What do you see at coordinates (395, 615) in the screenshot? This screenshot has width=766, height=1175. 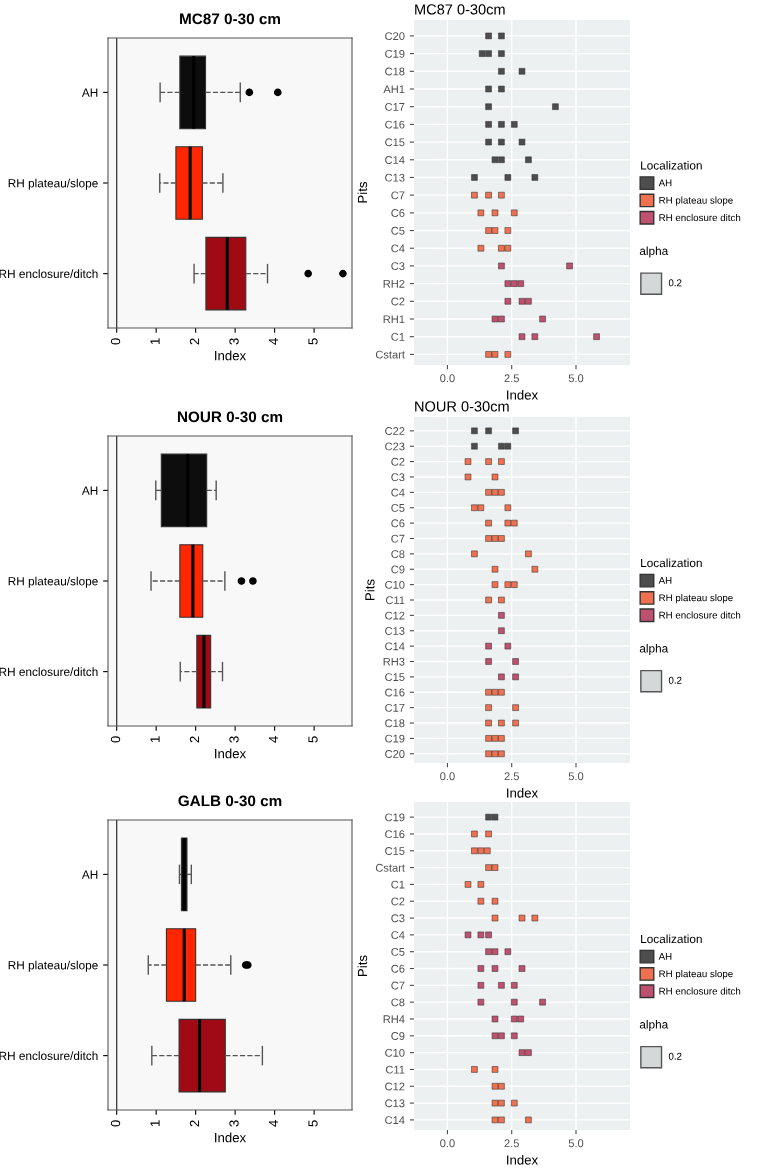 I see `y-tick-label: C12` at bounding box center [395, 615].